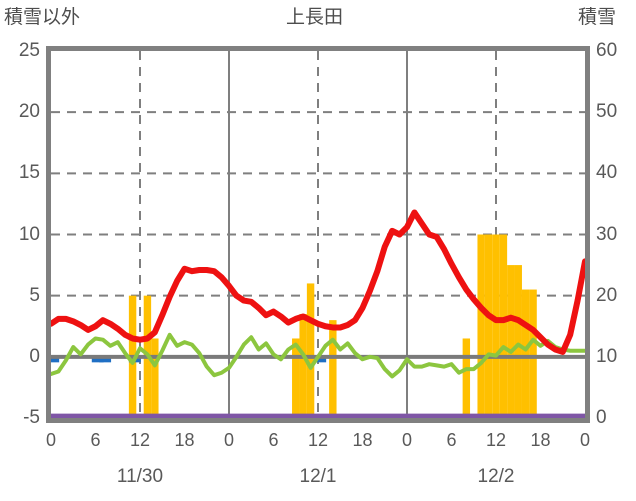  I want to click on x-day-label: 12/2, so click(496, 476).